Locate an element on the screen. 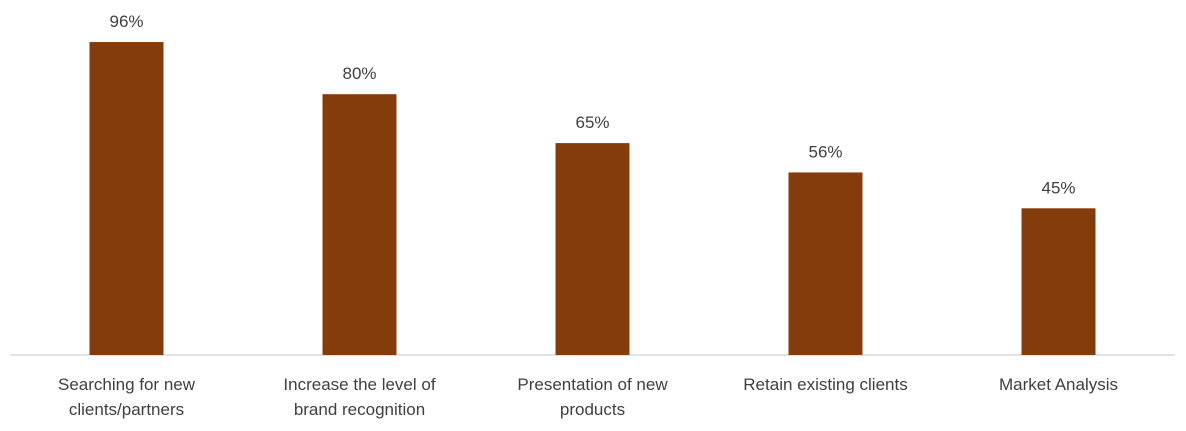  category-label: Searching for new clients/partners is located at coordinates (126, 397).